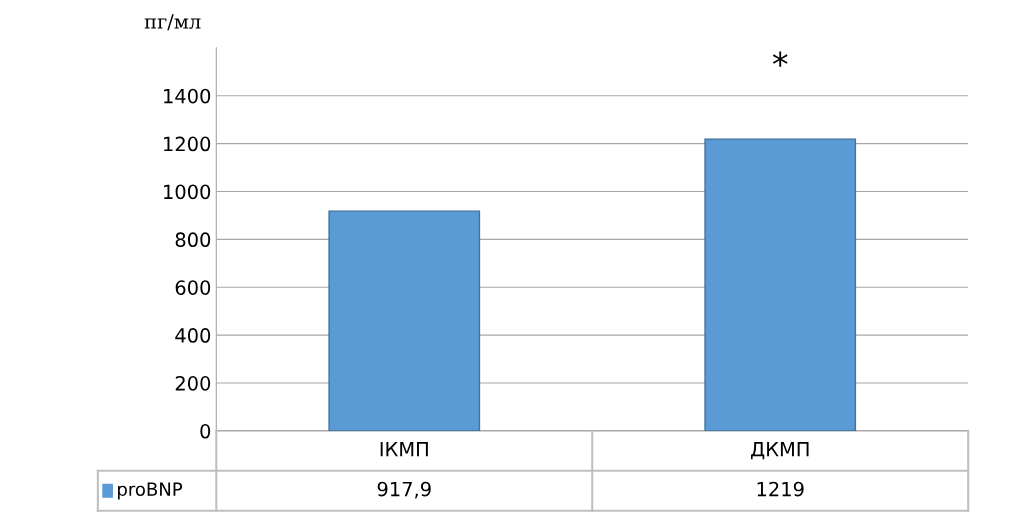 This screenshot has width=1030, height=532. I want to click on x-tick-label: ДКМП, so click(779, 451).